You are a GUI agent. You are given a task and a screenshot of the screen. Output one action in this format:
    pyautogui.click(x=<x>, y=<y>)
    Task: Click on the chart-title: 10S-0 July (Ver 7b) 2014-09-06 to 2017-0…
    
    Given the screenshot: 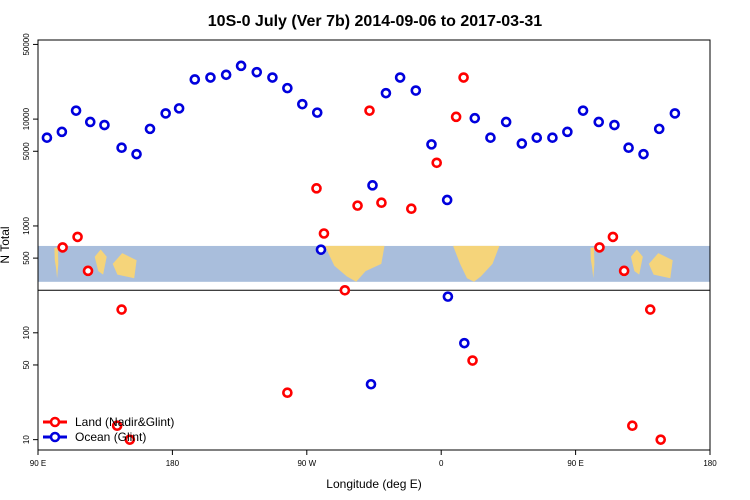 What is the action you would take?
    pyautogui.click(x=375, y=21)
    